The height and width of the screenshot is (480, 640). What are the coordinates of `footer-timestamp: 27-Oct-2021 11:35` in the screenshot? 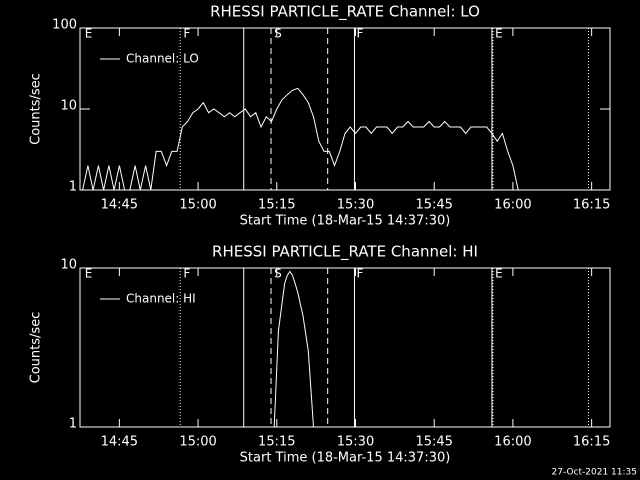 It's located at (594, 473).